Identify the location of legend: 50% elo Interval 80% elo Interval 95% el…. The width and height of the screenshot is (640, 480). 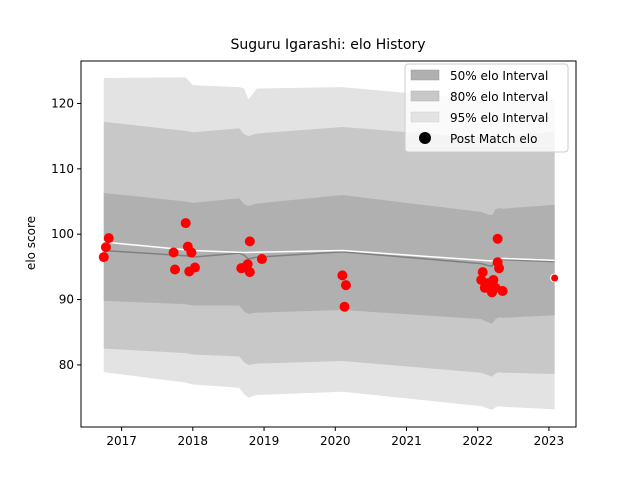
(486, 108).